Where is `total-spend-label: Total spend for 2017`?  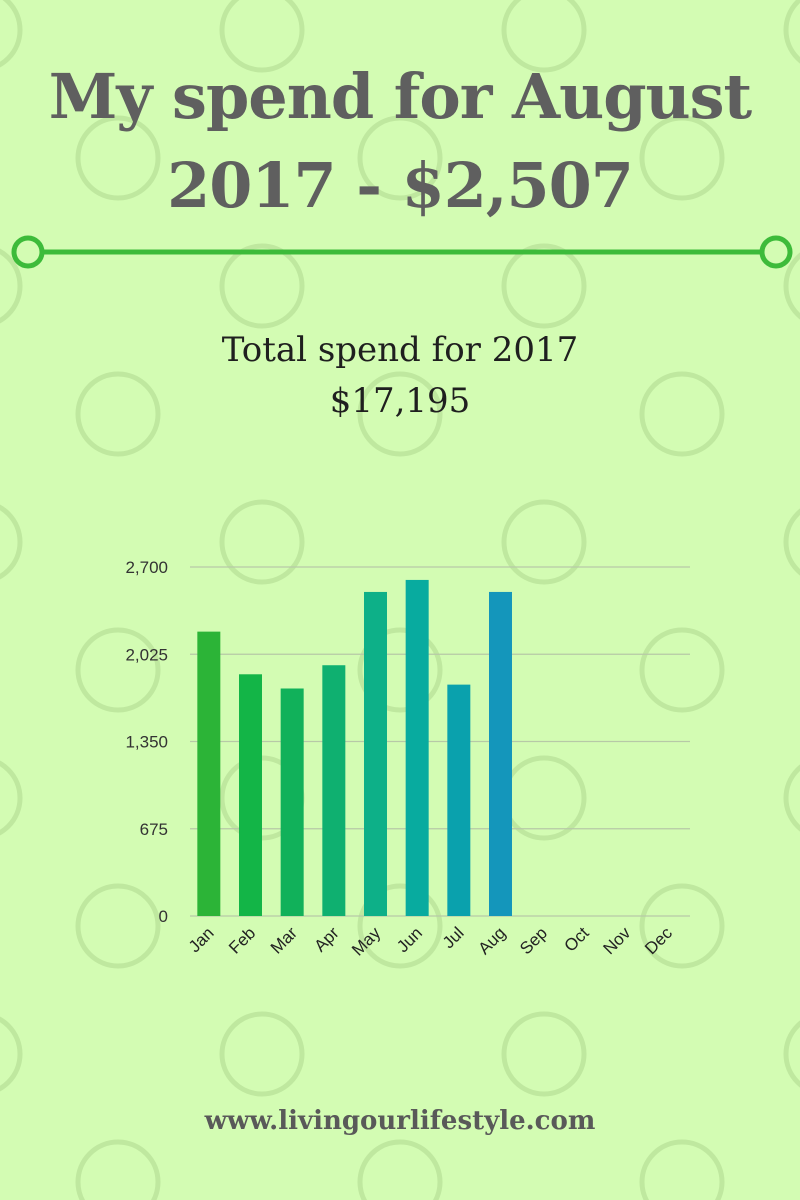
total-spend-label: Total spend for 2017 is located at coordinates (400, 350).